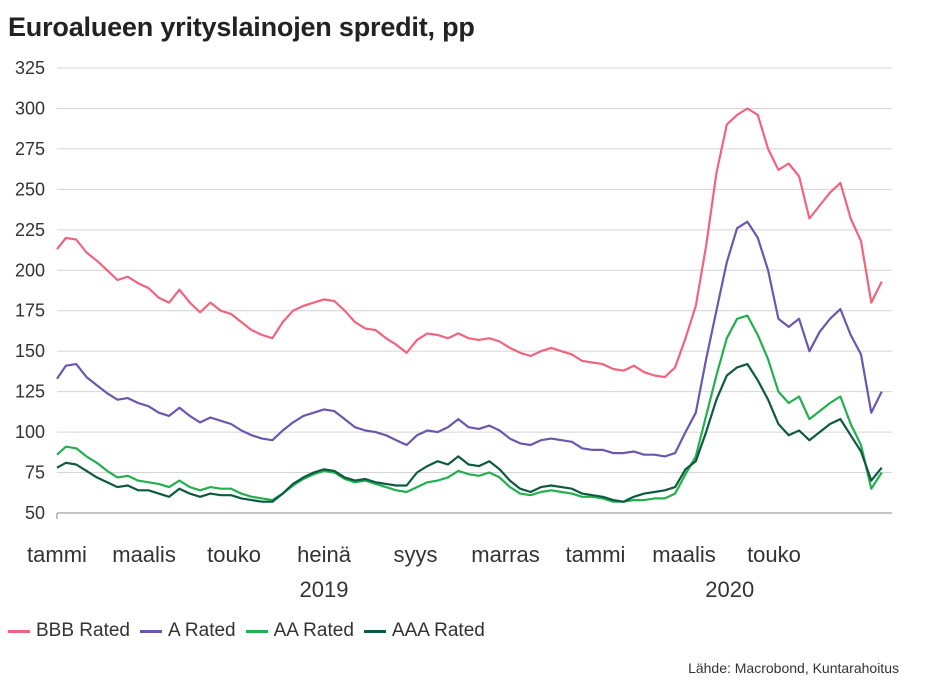  What do you see at coordinates (438, 630) in the screenshot?
I see `legend-label-aaa: AAA Rated` at bounding box center [438, 630].